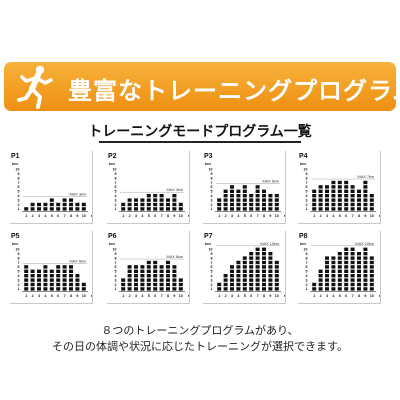 The height and width of the screenshot is (400, 400). What do you see at coordinates (307, 183) in the screenshot?
I see `y-tick-label: 7` at bounding box center [307, 183].